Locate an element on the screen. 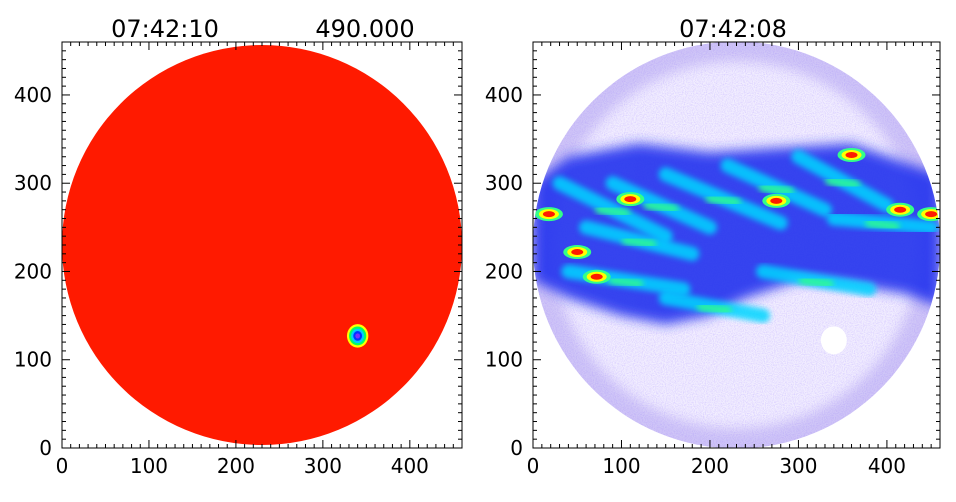  left-title-value: 490.000 is located at coordinates (364, 29).